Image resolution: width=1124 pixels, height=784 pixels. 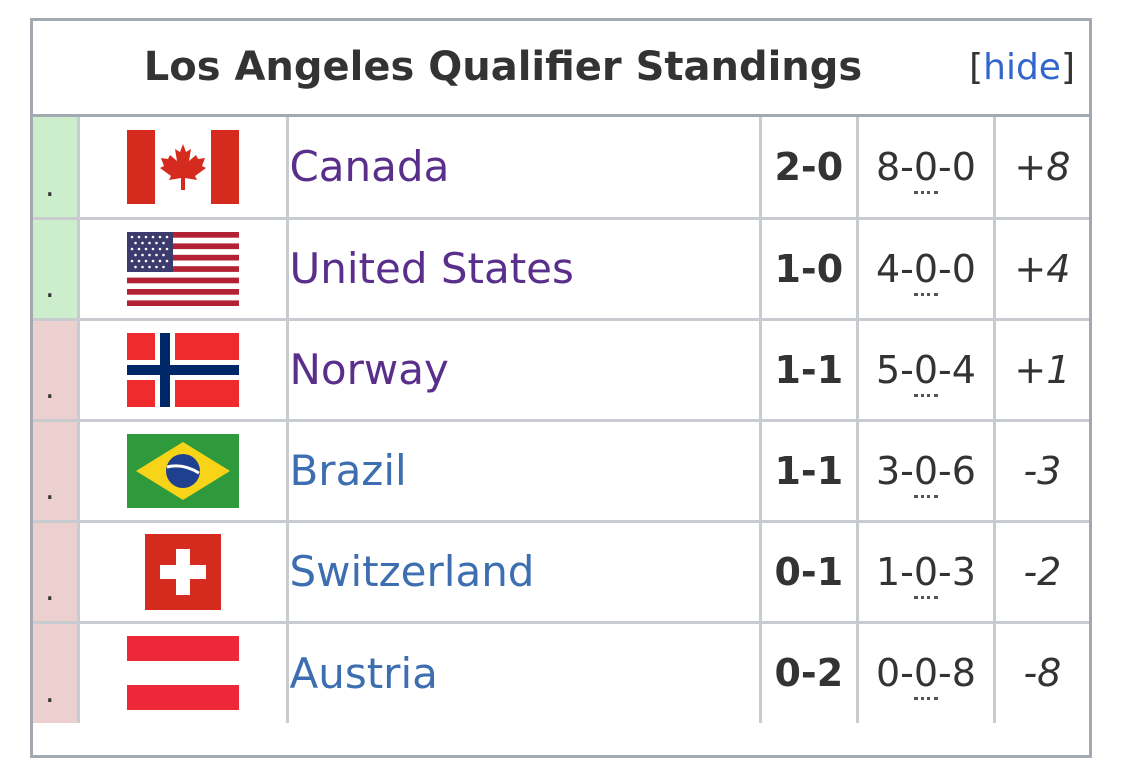 I want to click on games-lost: 4, so click(x=963, y=369).